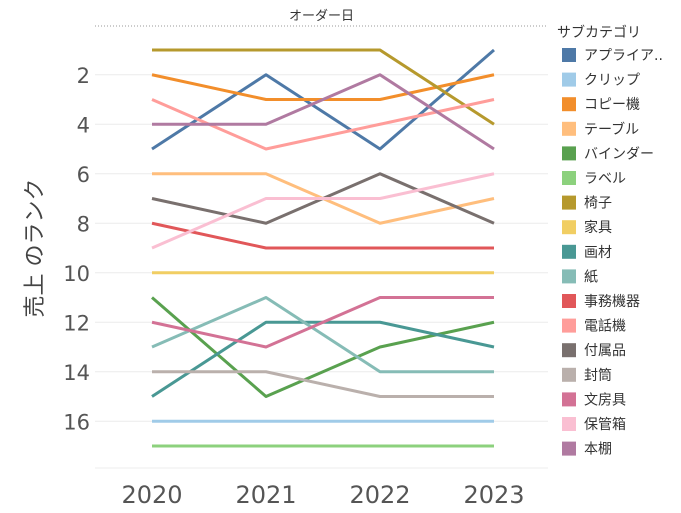  I want to click on y-tick-label: 6, so click(83, 175).